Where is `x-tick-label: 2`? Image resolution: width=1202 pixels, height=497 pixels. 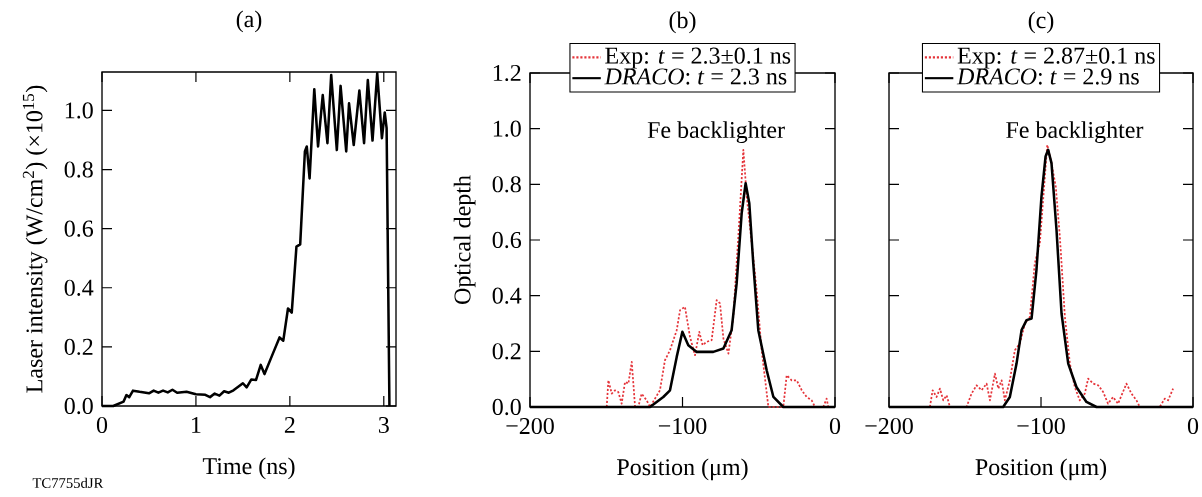
x-tick-label: 2 is located at coordinates (289, 424).